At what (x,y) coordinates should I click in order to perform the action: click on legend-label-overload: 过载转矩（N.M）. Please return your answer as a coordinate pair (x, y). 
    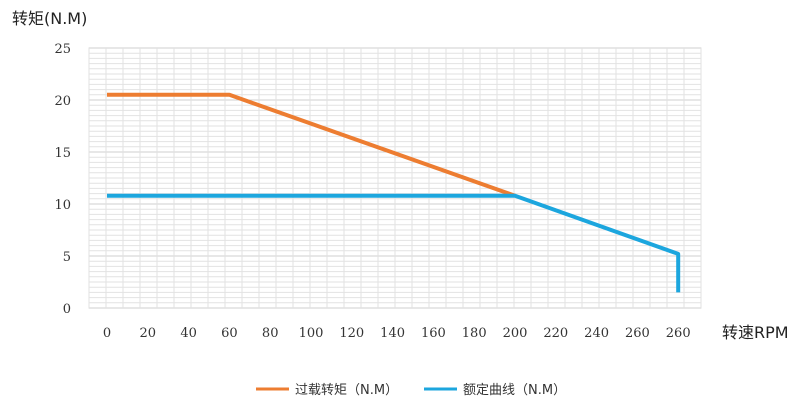
    Looking at the image, I should click on (346, 390).